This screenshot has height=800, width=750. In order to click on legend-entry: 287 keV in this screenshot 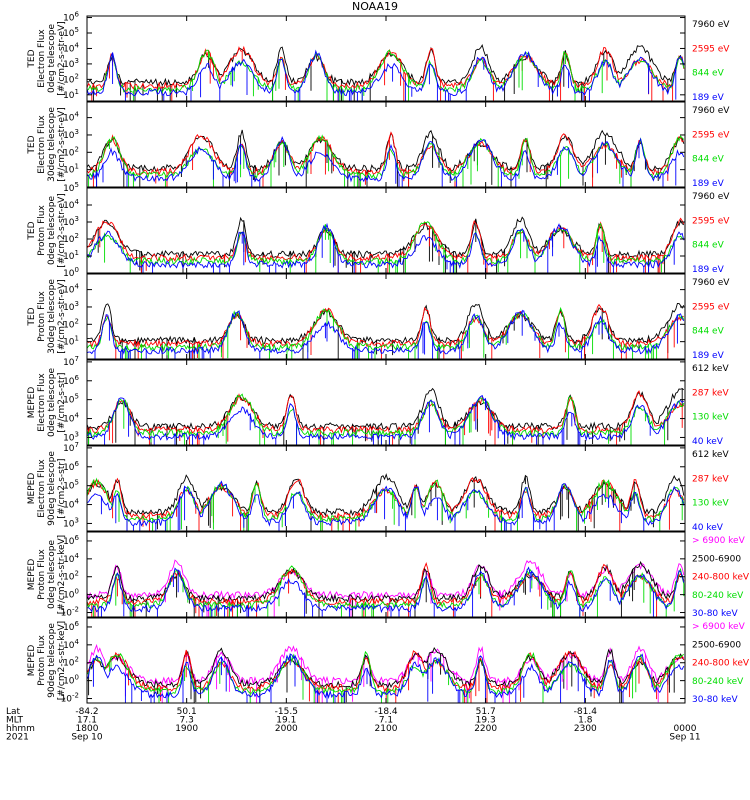, I will do `click(710, 479)`.